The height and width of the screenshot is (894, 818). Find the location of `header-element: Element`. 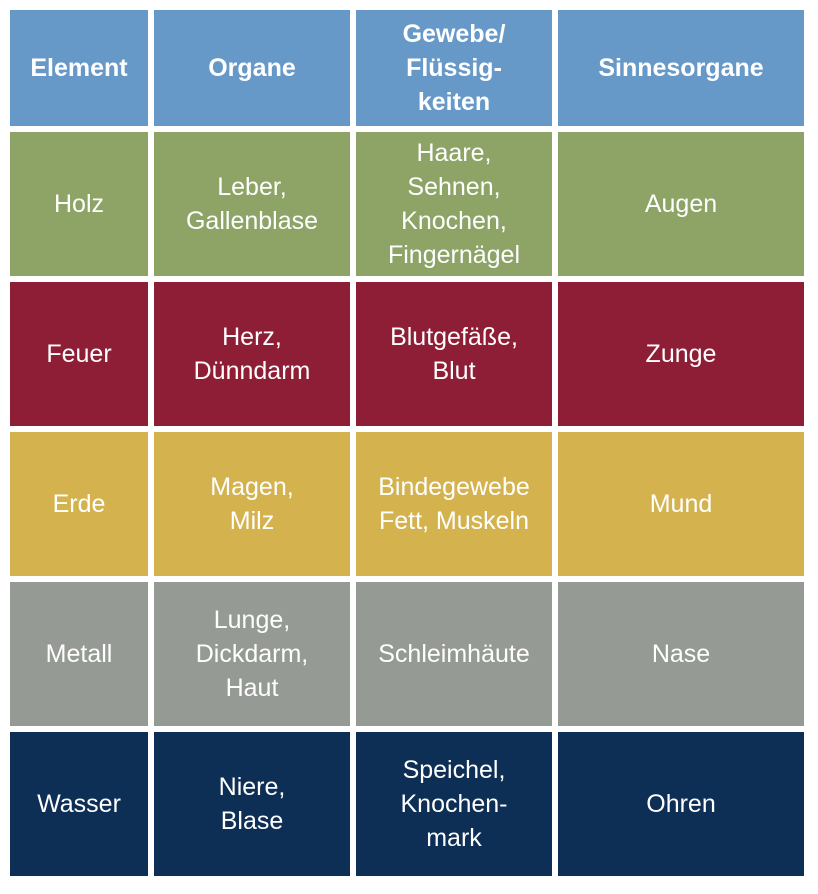

header-element: Element is located at coordinates (79, 68).